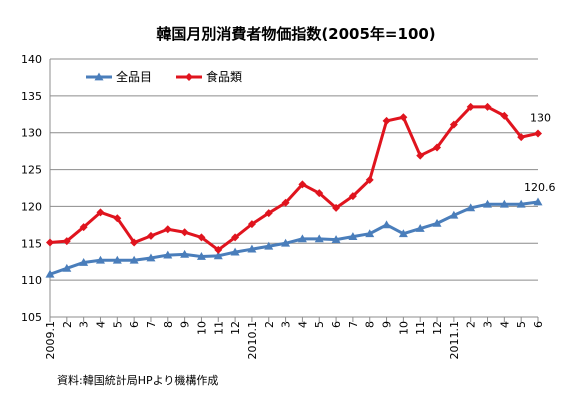 Image resolution: width=584 pixels, height=401 pixels. I want to click on y-tick-label: 140, so click(31, 59).